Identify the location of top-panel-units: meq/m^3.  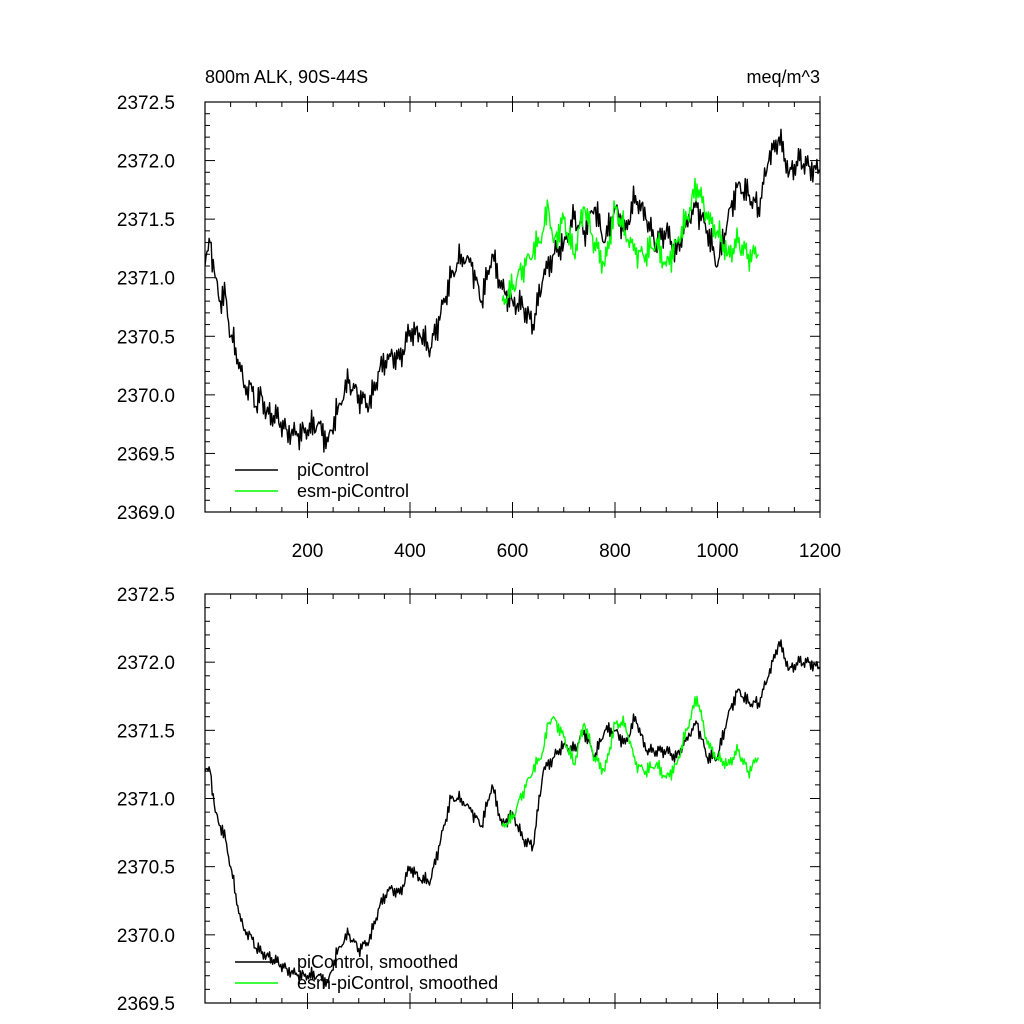
(783, 77).